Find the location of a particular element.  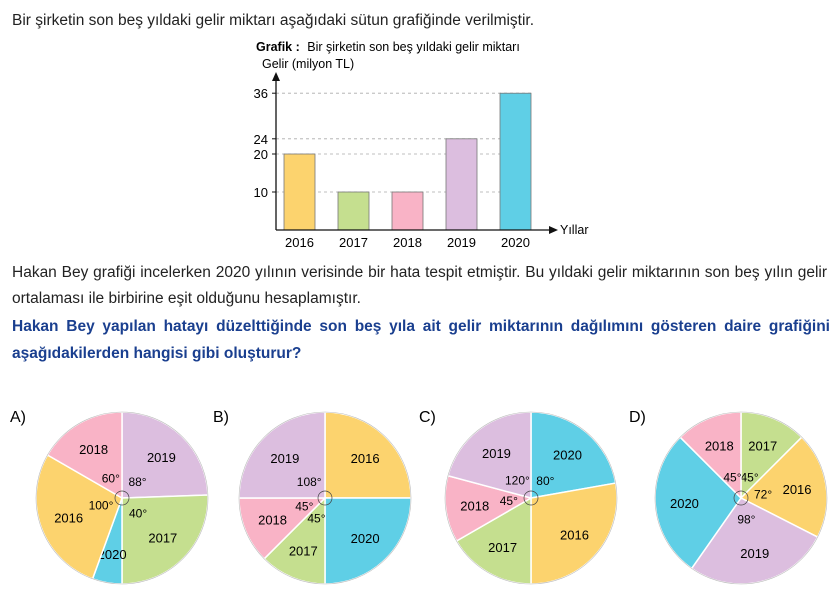

y-tick-label: 36 is located at coordinates (261, 93).